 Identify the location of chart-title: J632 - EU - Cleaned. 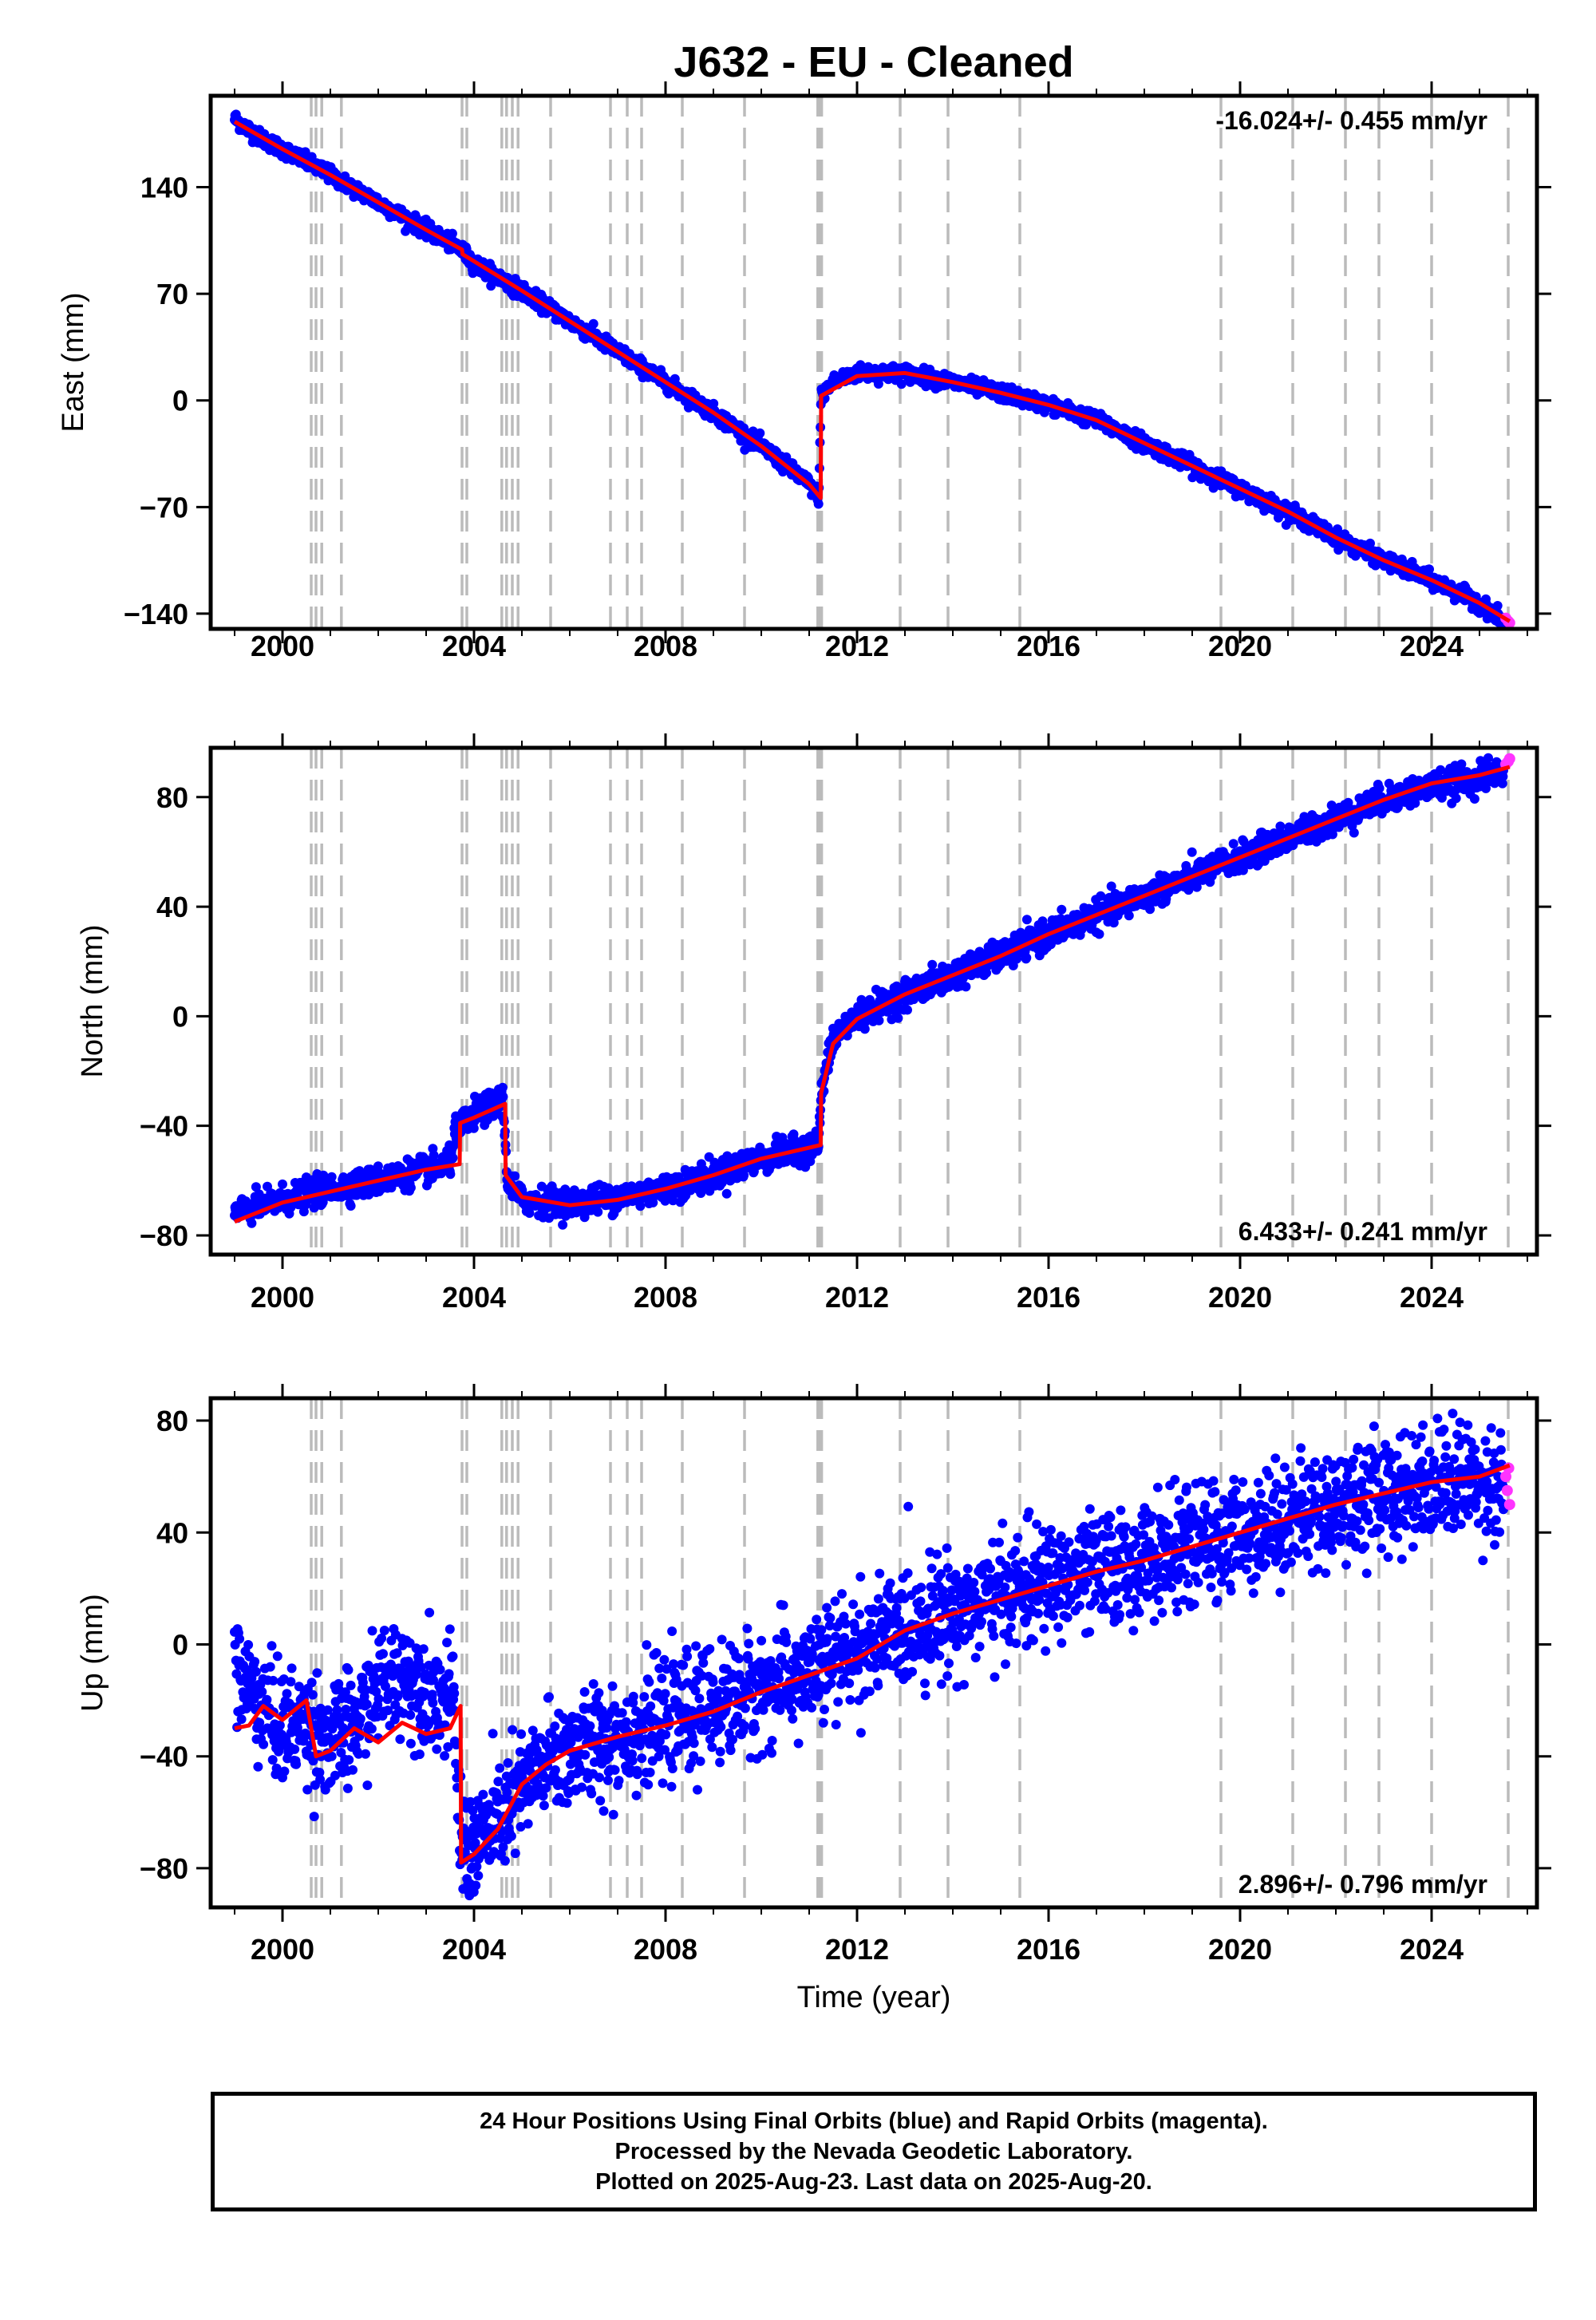
(873, 62).